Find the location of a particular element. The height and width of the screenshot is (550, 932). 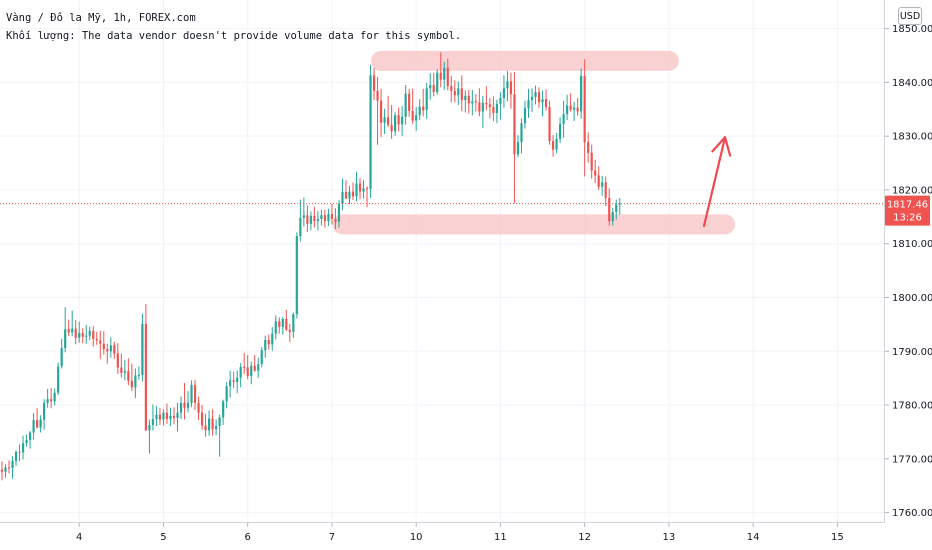

currency-button: USD is located at coordinates (910, 16).